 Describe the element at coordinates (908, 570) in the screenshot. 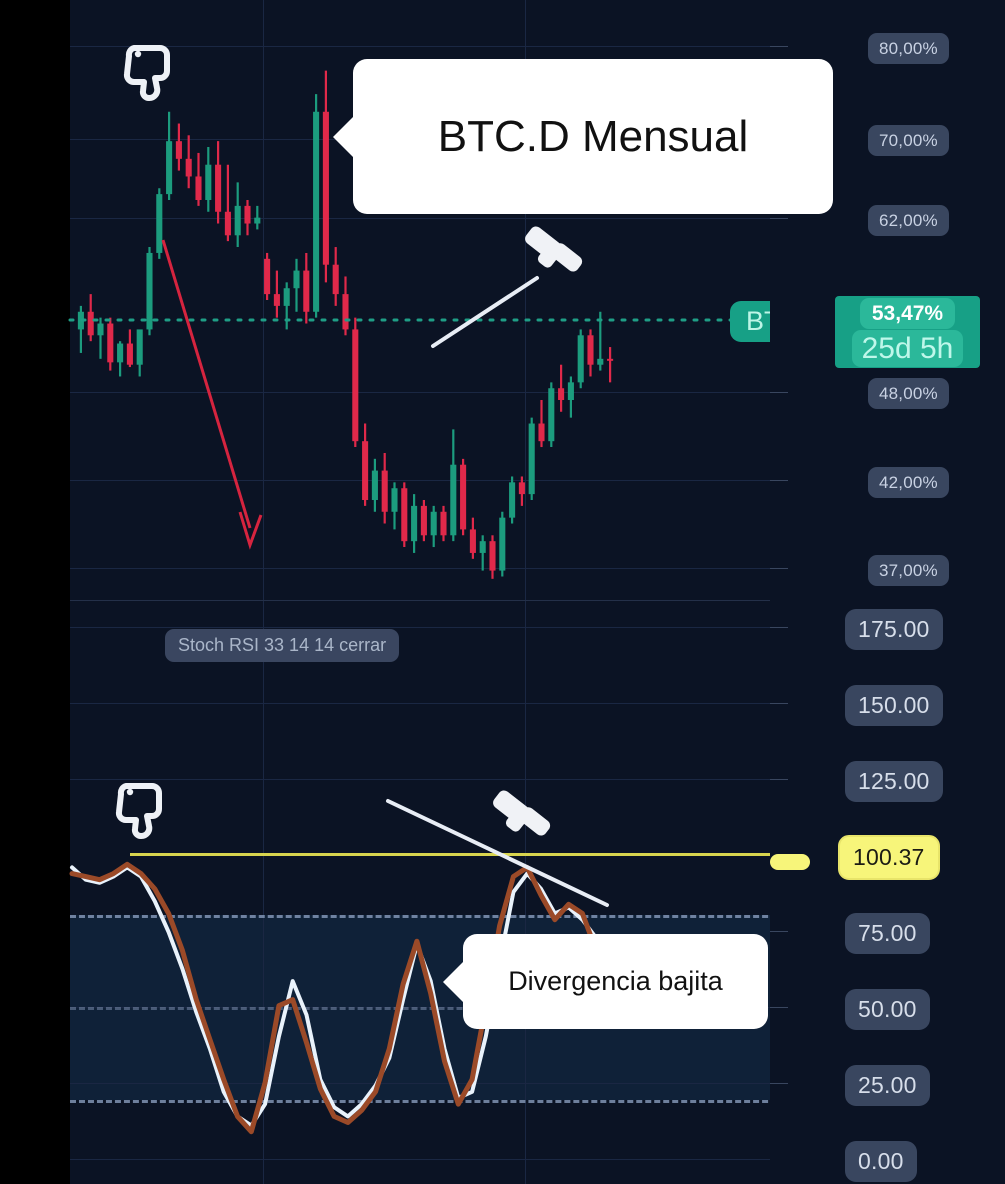

I see `scale-label-37: 37,00%` at that location.